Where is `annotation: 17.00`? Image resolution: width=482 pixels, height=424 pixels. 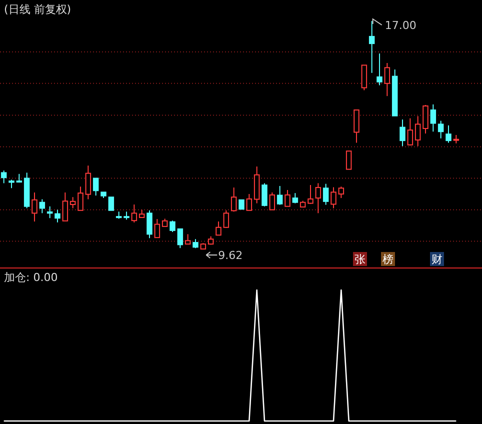
annotation: 17.00 is located at coordinates (400, 25).